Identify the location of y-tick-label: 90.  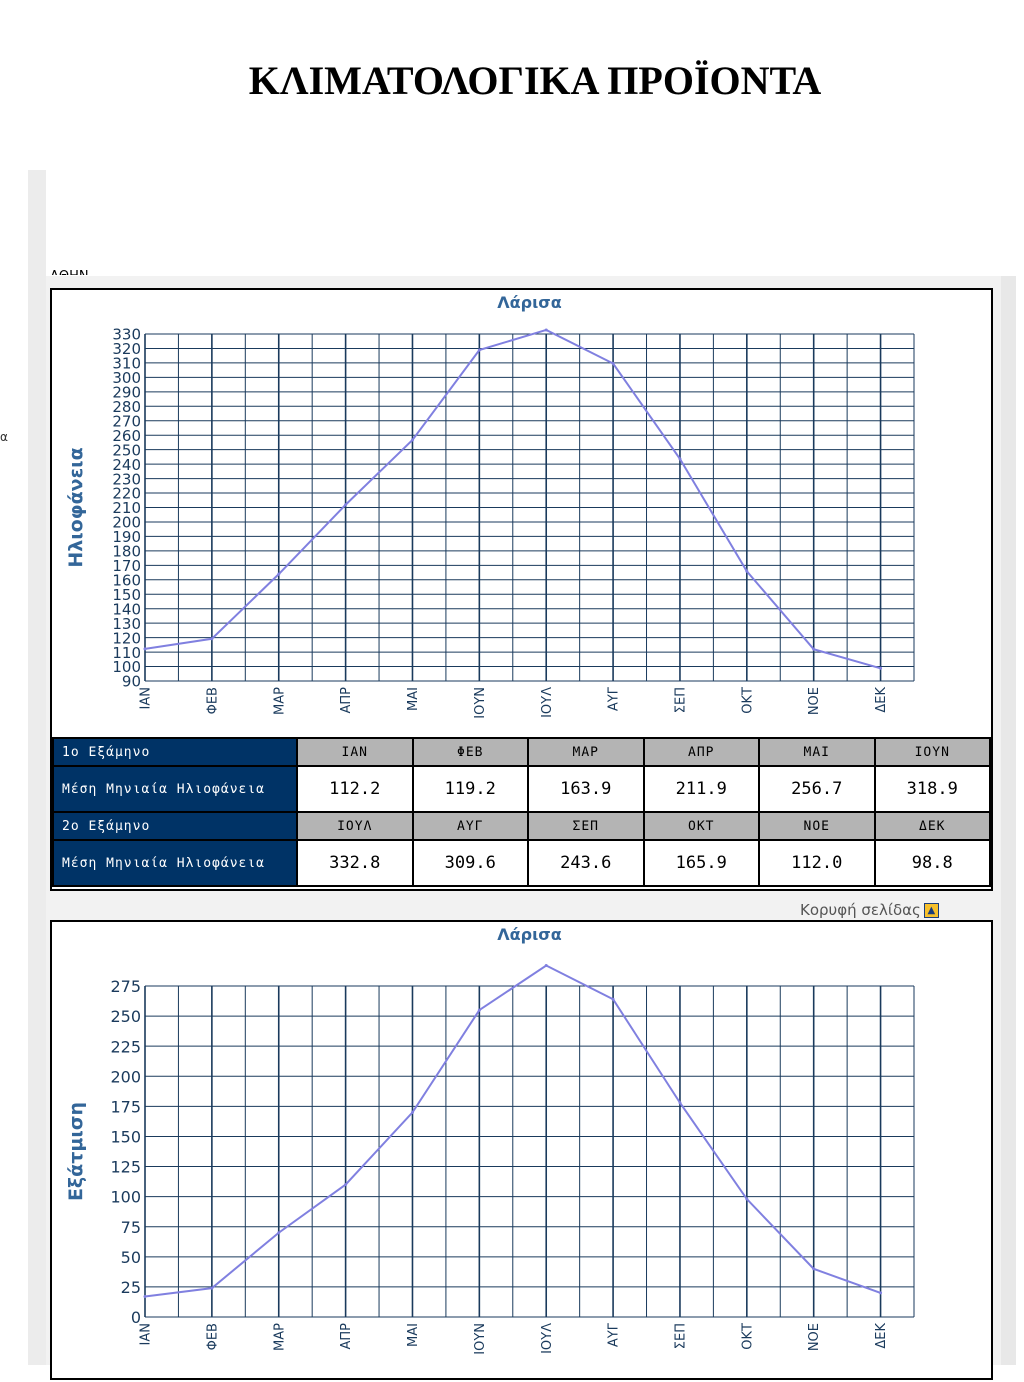
(131, 682).